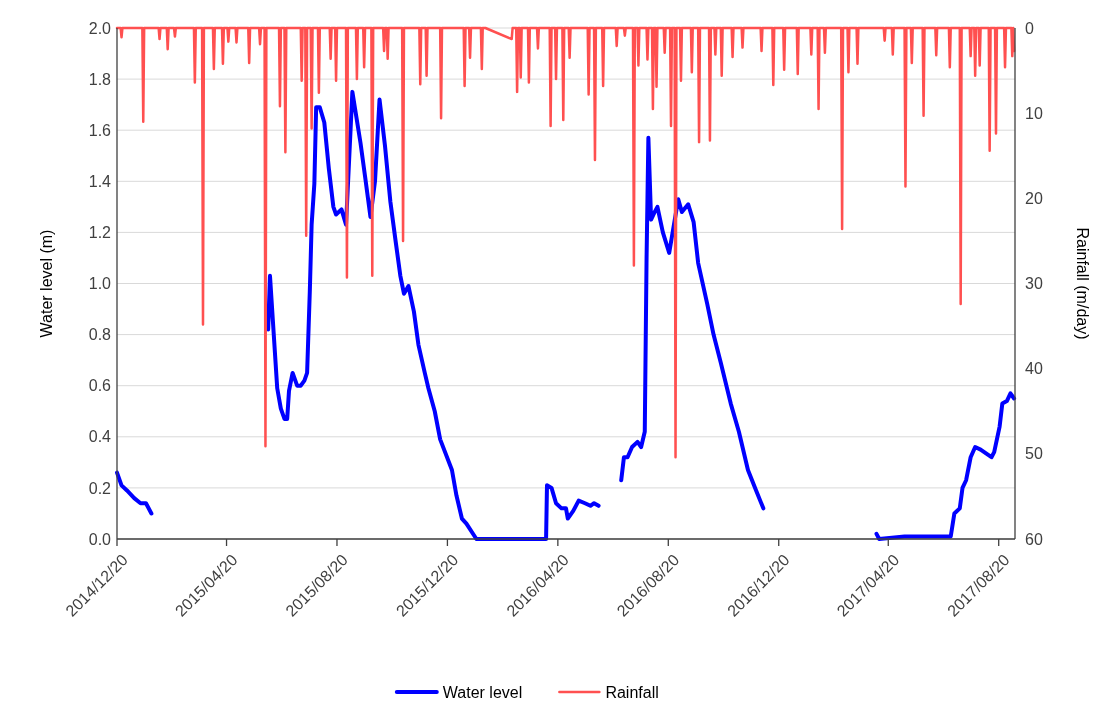 The width and height of the screenshot is (1093, 716). What do you see at coordinates (1034, 369) in the screenshot?
I see `y2-tick-label: 40` at bounding box center [1034, 369].